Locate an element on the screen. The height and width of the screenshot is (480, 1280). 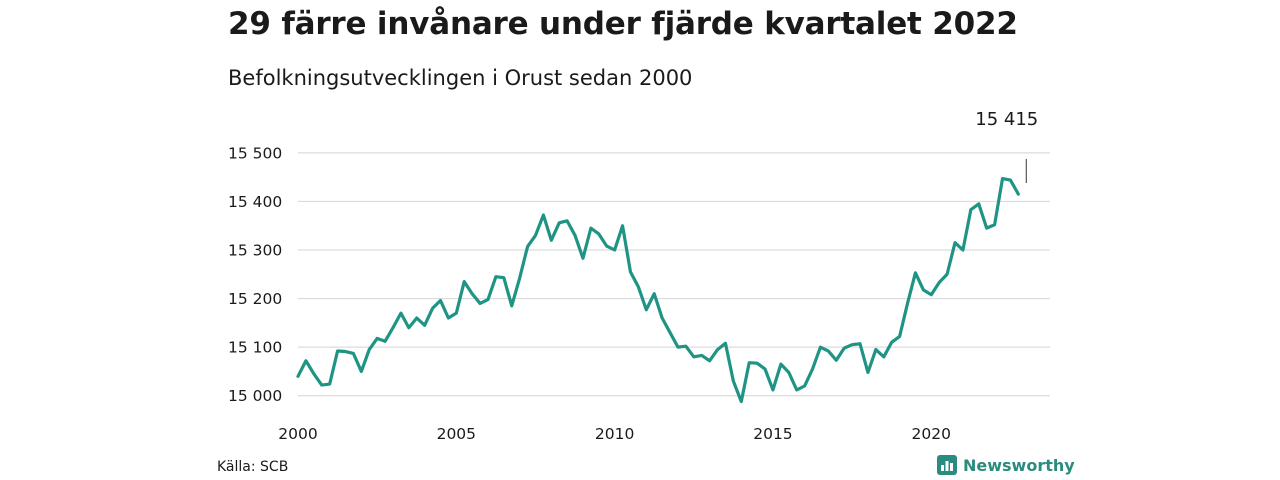
y-tick-label: 15 000 is located at coordinates (255, 396).